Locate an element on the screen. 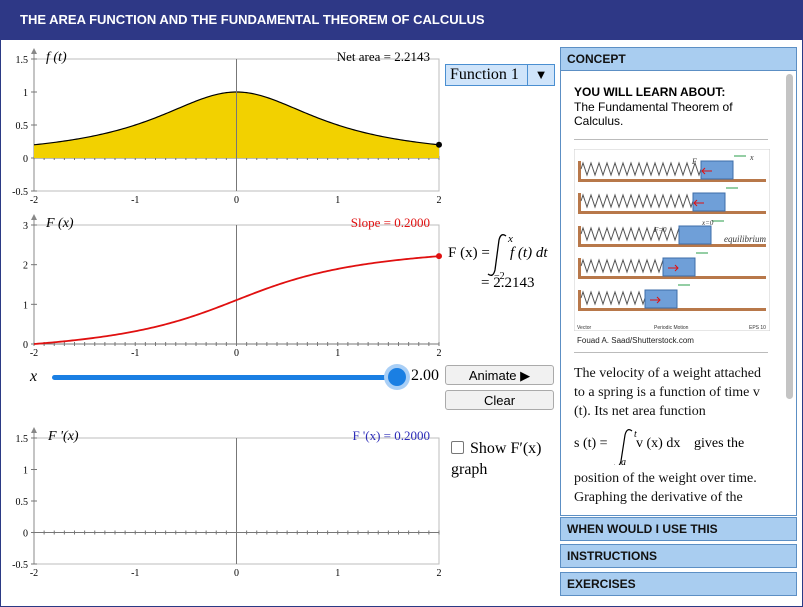  formula-lower: −2 is located at coordinates (499, 276).